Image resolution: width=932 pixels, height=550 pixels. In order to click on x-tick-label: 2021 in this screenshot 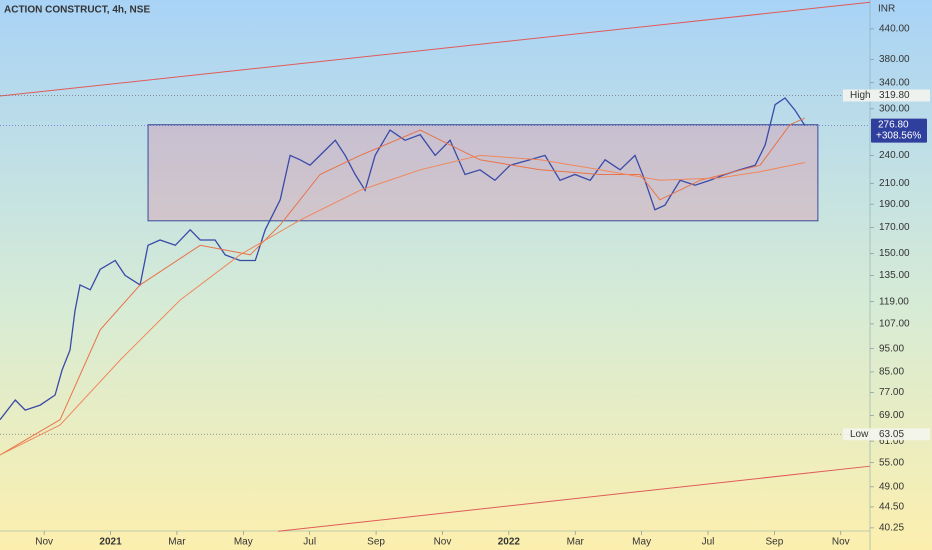, I will do `click(110, 542)`.